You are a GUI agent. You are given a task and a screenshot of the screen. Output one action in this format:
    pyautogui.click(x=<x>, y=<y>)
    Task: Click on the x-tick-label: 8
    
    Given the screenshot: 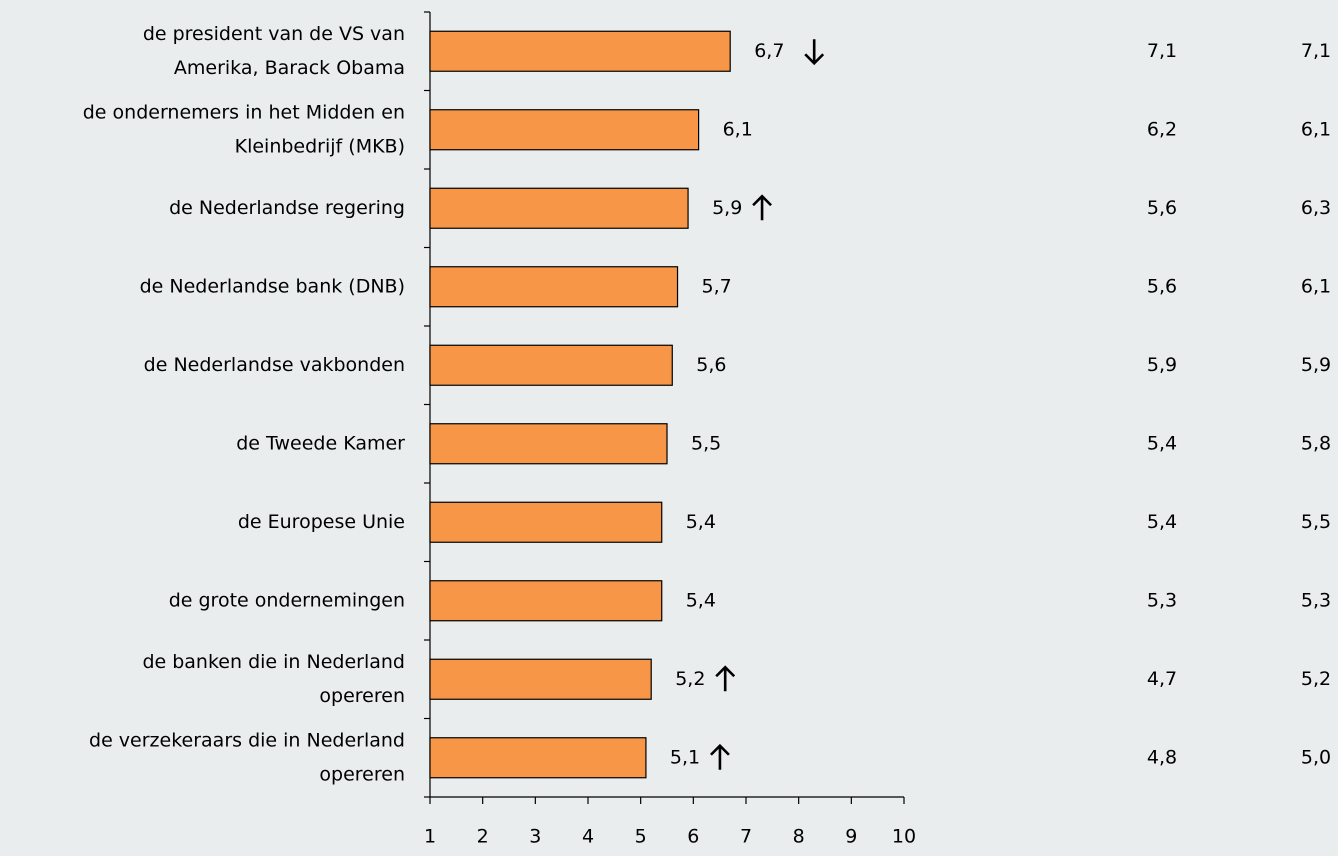 What is the action you would take?
    pyautogui.click(x=799, y=837)
    